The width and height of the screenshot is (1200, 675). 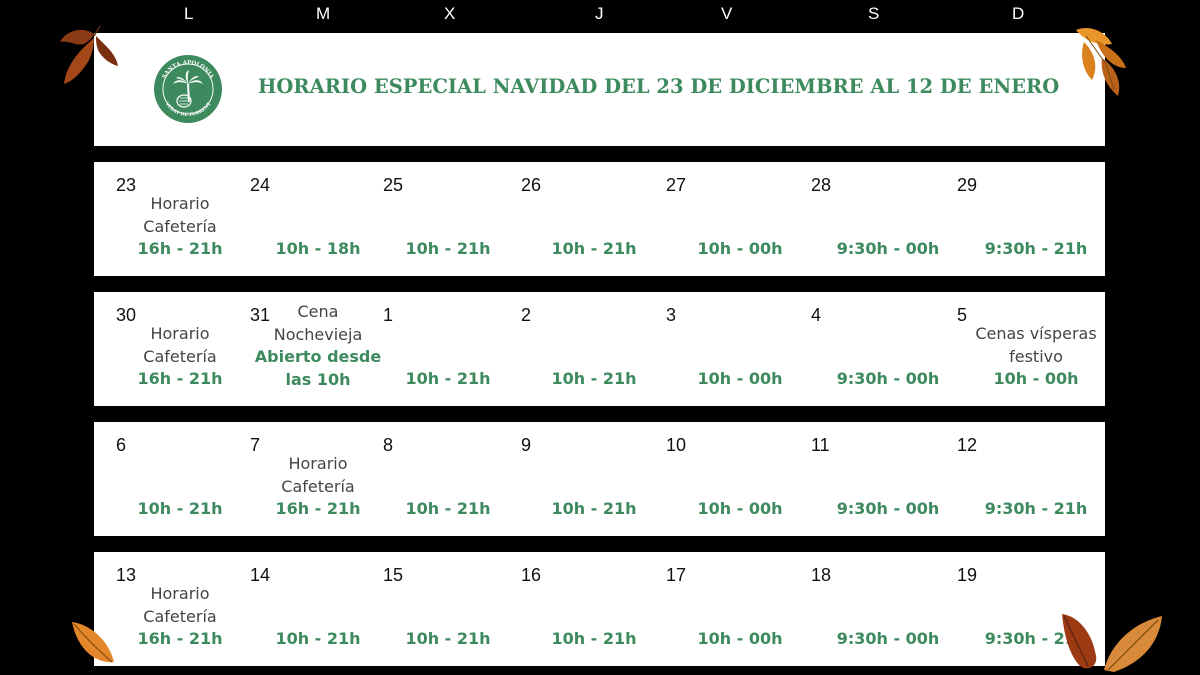 What do you see at coordinates (526, 315) in the screenshot?
I see `day-number: 2` at bounding box center [526, 315].